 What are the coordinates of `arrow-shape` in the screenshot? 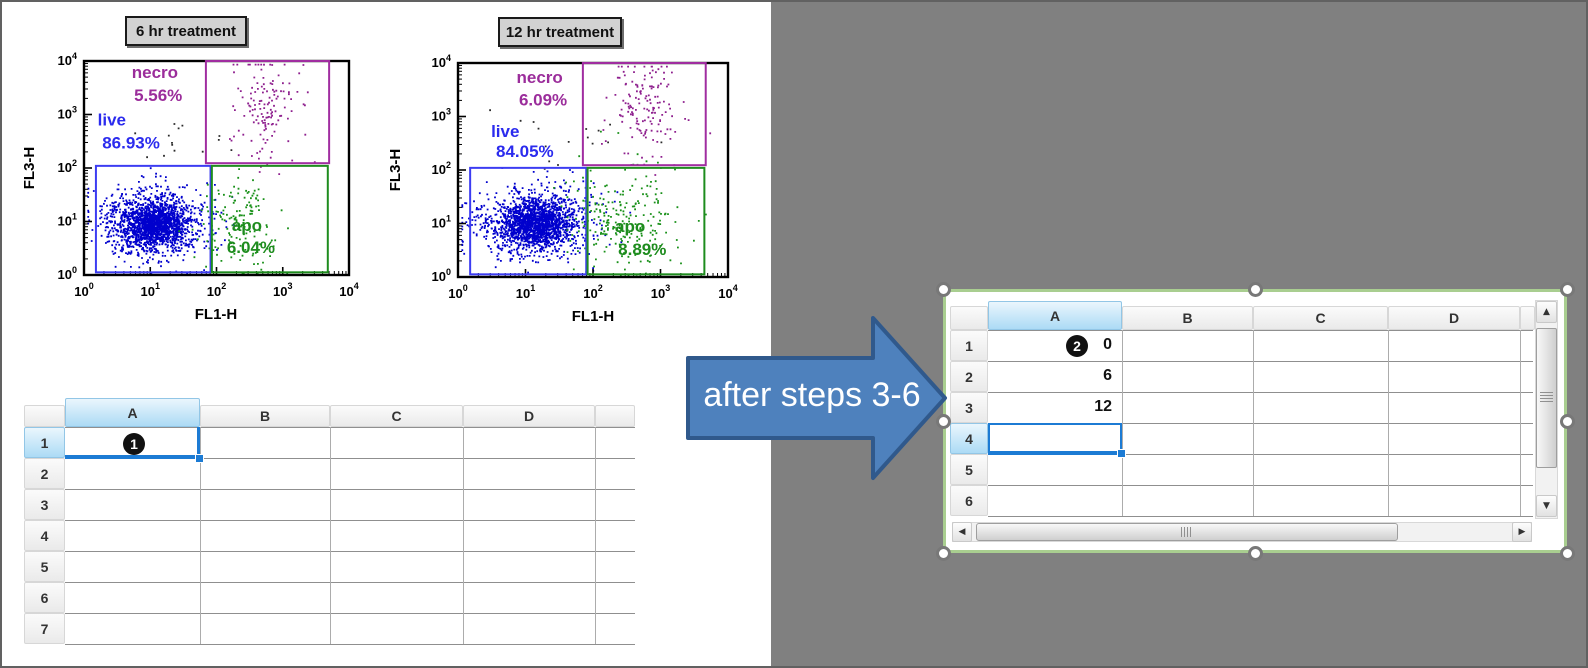 It's located at (816, 398).